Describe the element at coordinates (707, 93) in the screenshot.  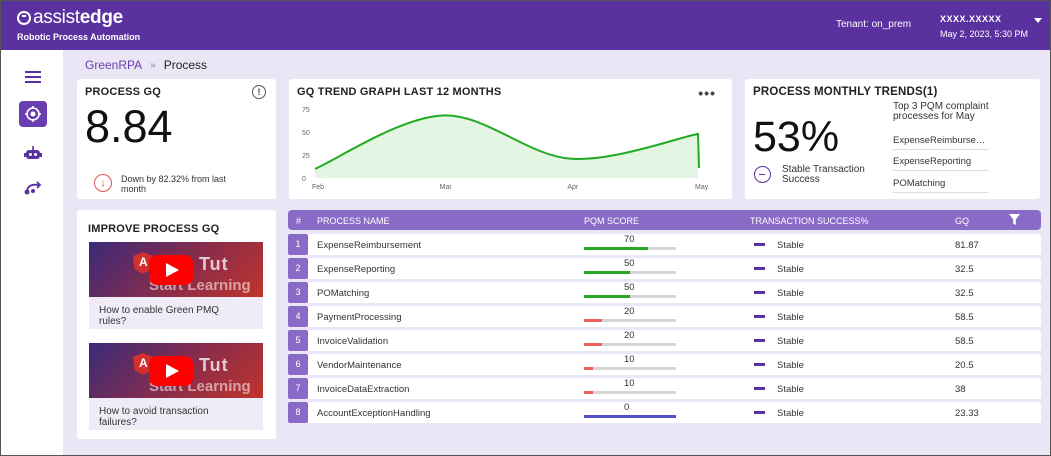
I see `more-options-icon: •••` at that location.